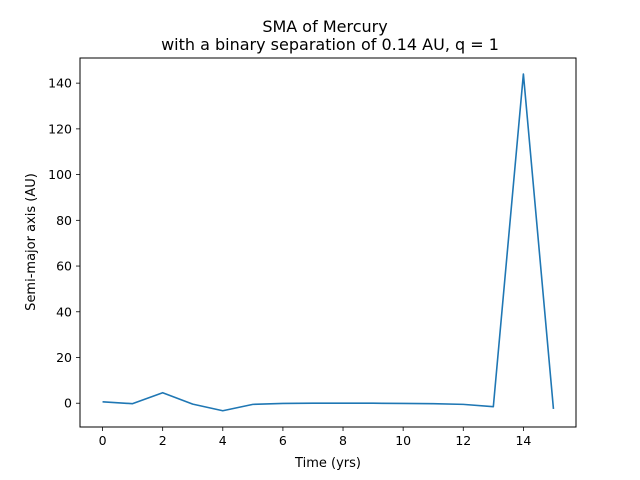 This screenshot has width=640, height=480. What do you see at coordinates (523, 440) in the screenshot?
I see `x-tick-label: 14` at bounding box center [523, 440].